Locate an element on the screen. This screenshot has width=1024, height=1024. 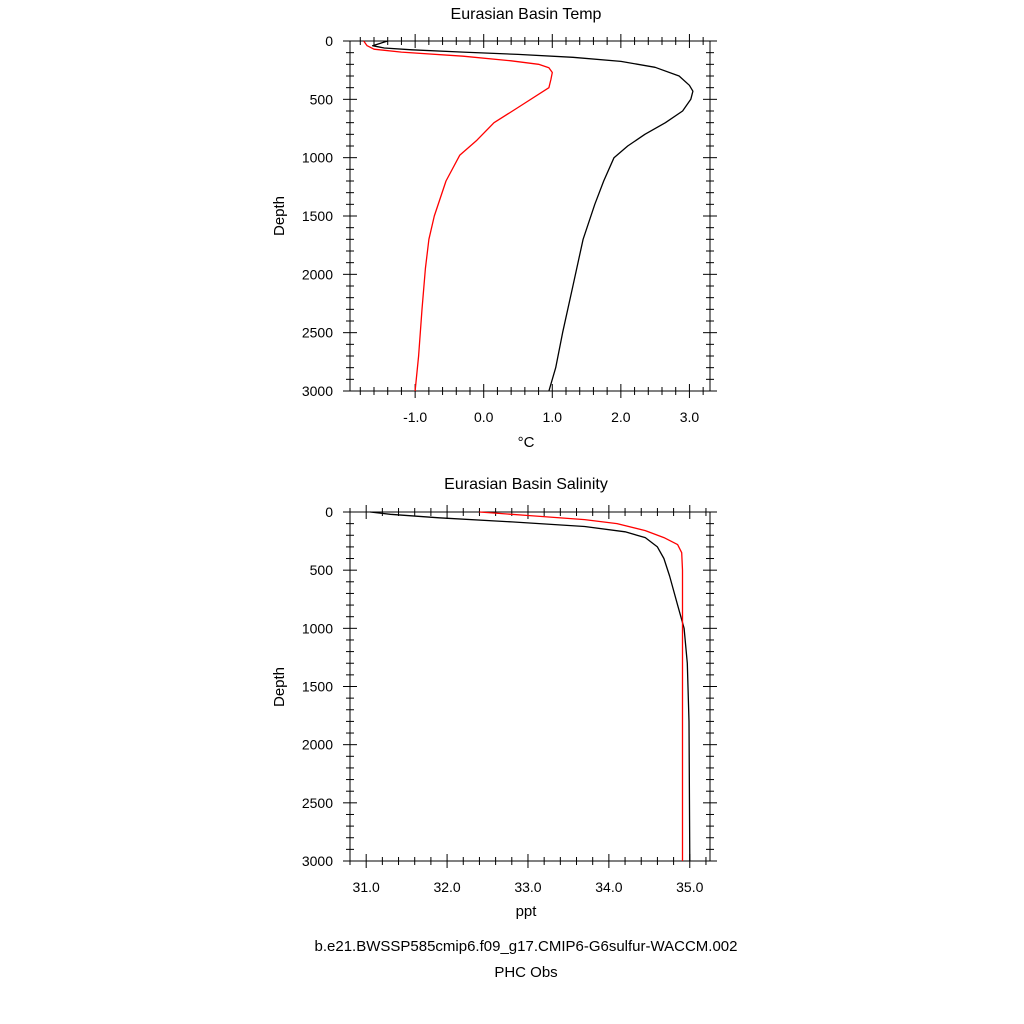
salinity-ticks is located at coordinates (530, 686).